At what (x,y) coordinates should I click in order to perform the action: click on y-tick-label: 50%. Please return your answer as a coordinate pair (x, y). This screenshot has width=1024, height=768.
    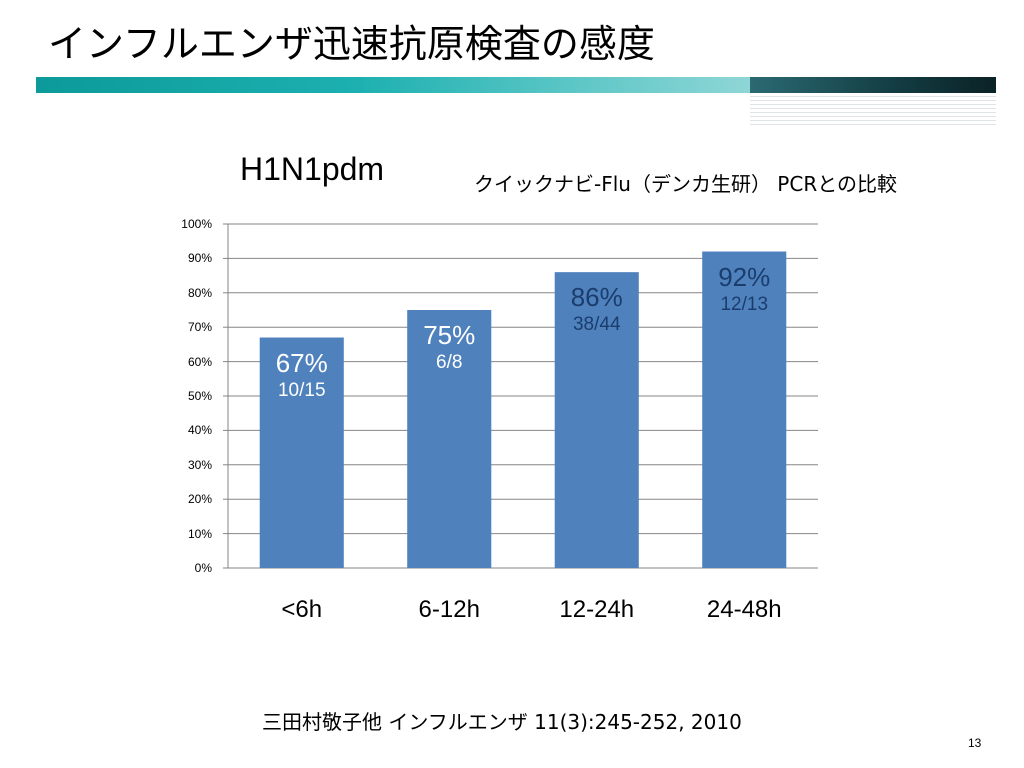
    Looking at the image, I should click on (199, 396).